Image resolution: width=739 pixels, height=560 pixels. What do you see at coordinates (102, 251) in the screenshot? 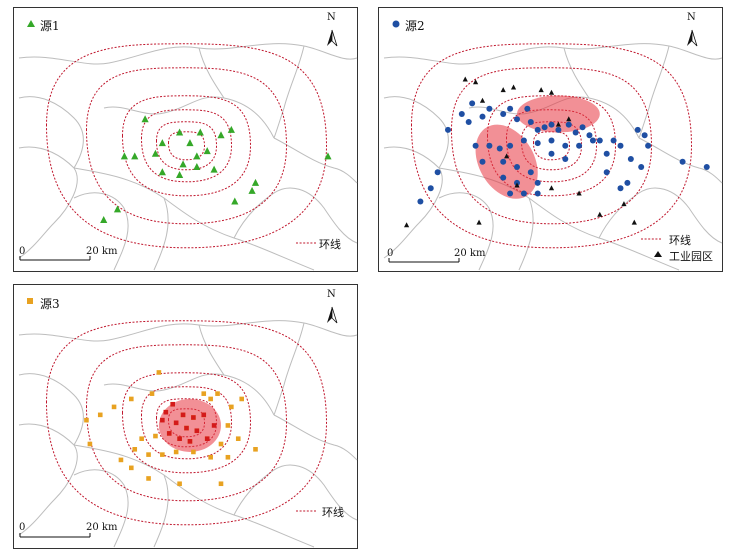
I see `scale-text: 20 km` at bounding box center [102, 251].